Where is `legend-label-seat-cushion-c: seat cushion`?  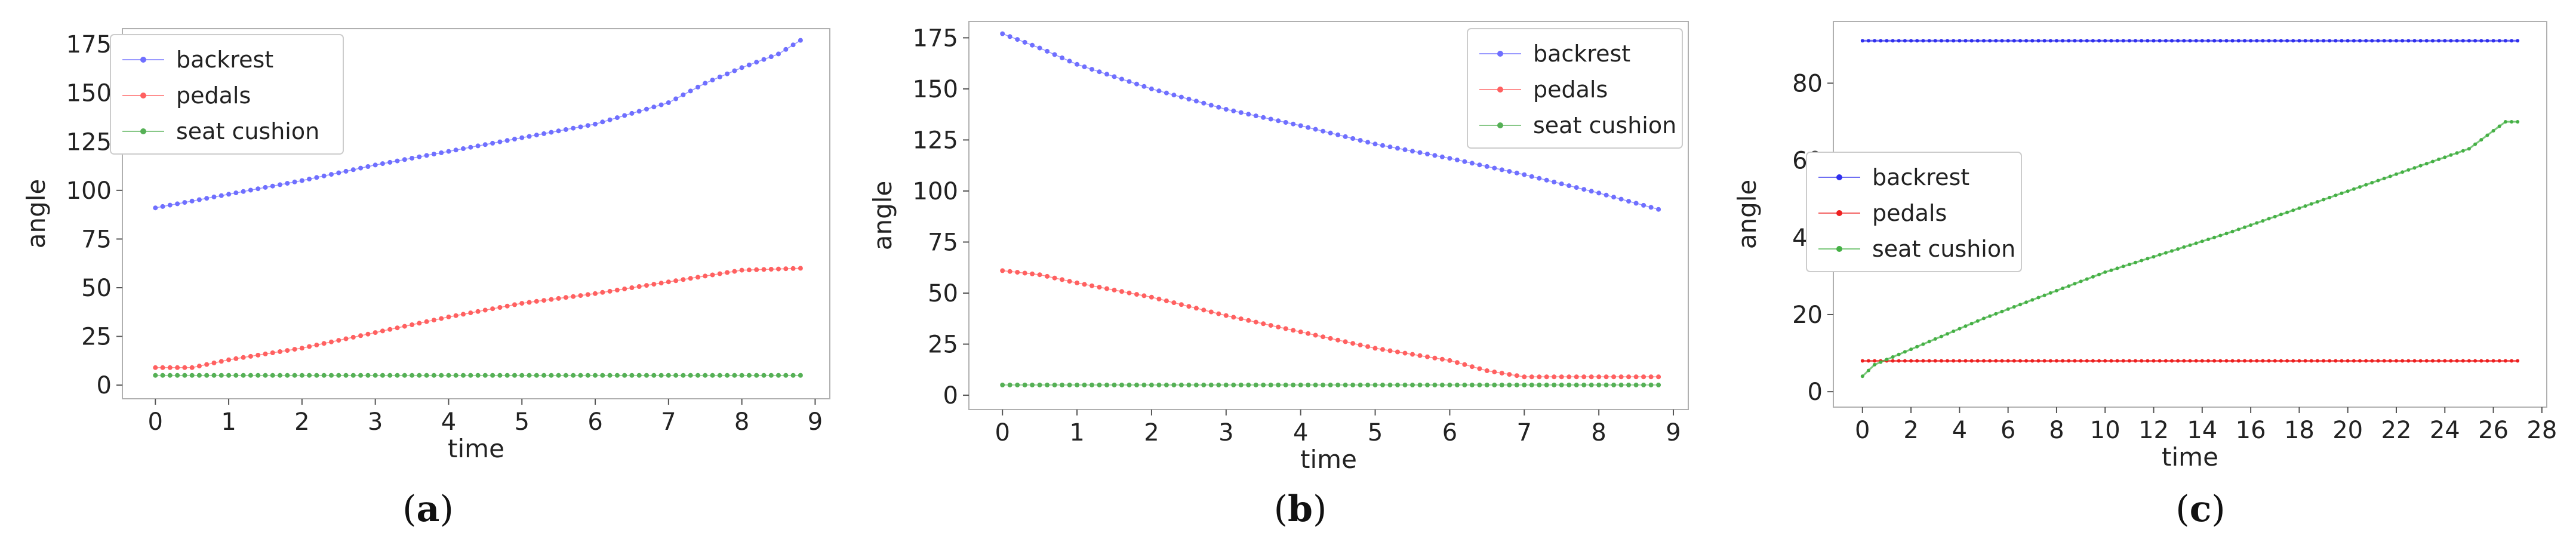
legend-label-seat-cushion-c: seat cushion is located at coordinates (1943, 249).